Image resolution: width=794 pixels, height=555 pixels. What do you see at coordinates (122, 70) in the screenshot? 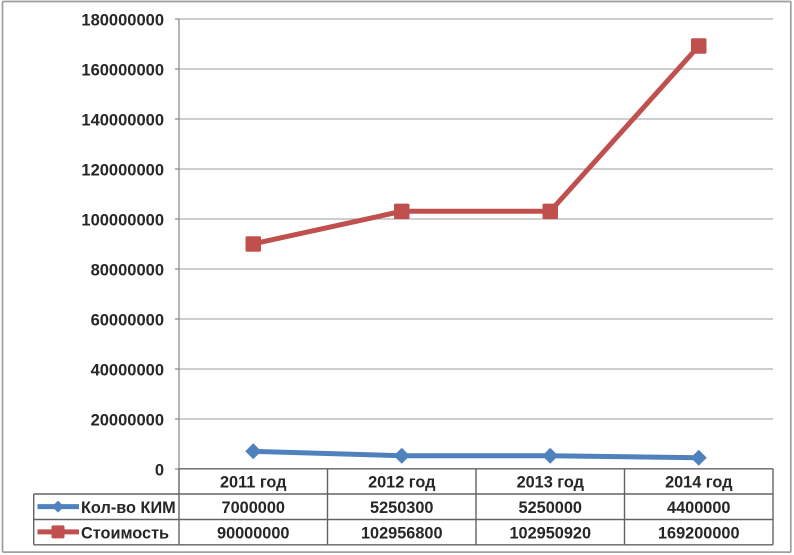
I see `svg-text: 160000000` at bounding box center [122, 70].